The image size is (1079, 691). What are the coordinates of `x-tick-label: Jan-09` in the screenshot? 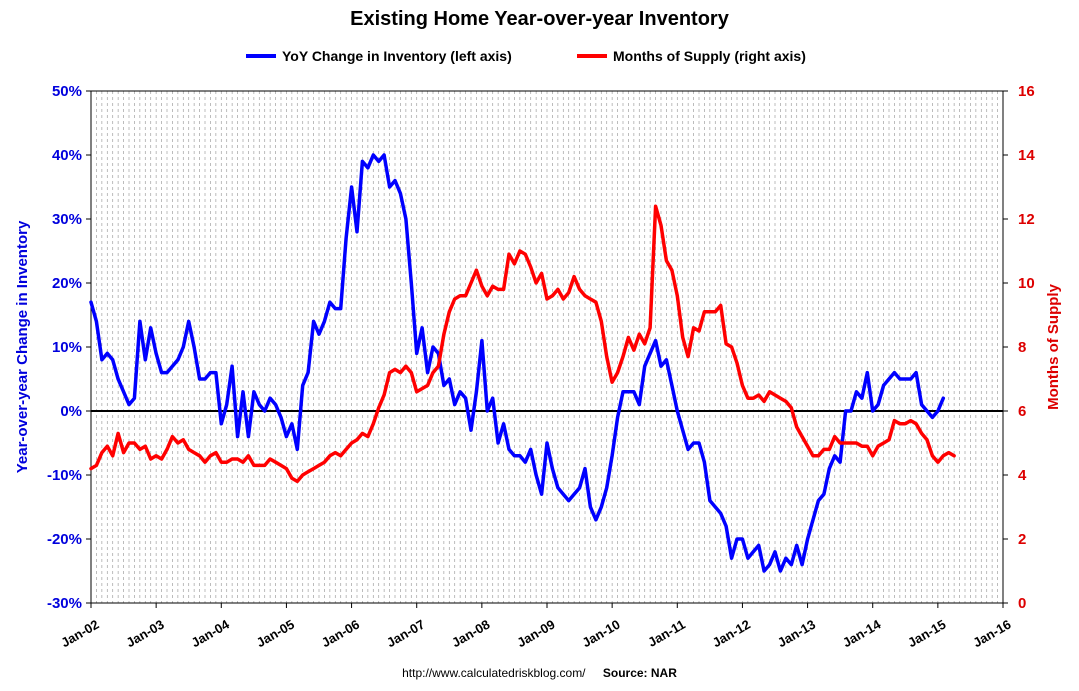 It's located at (535, 634).